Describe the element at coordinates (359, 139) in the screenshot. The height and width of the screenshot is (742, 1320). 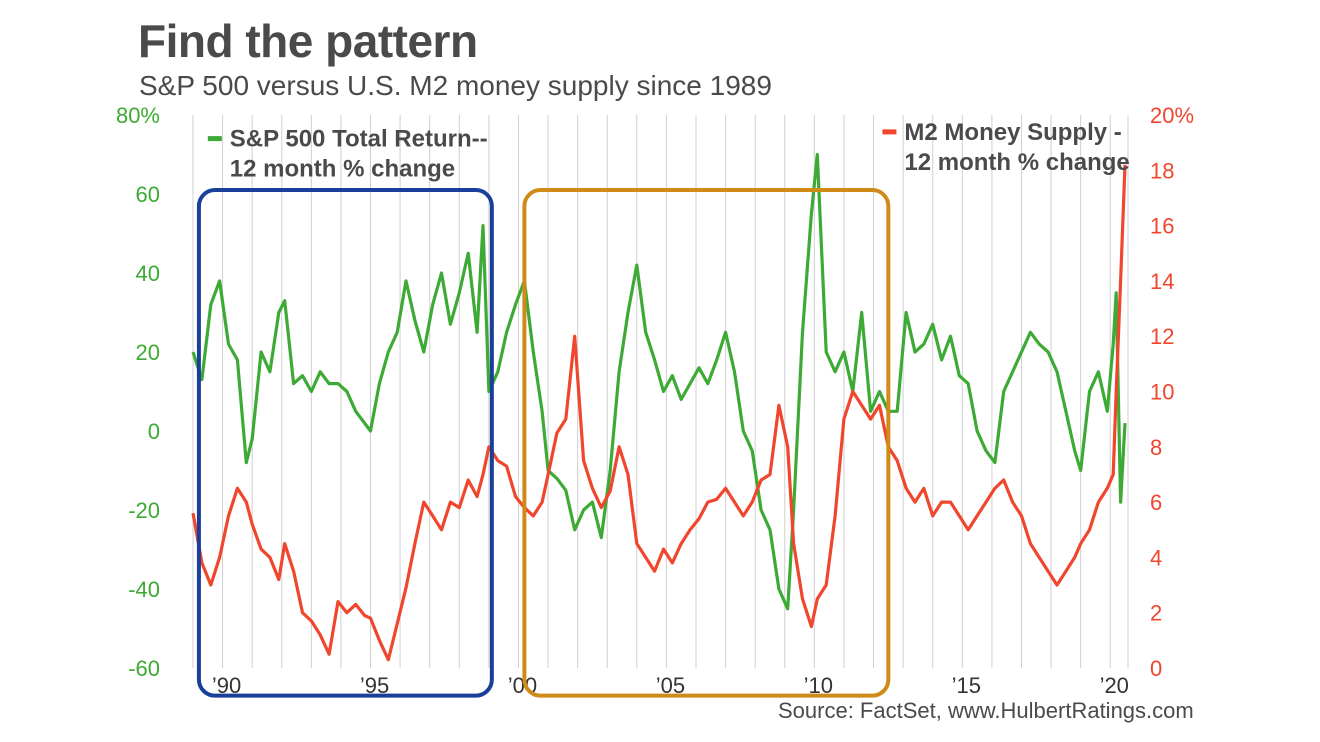
I see `sp500-legend-label: S&P 500 Total Return--` at that location.